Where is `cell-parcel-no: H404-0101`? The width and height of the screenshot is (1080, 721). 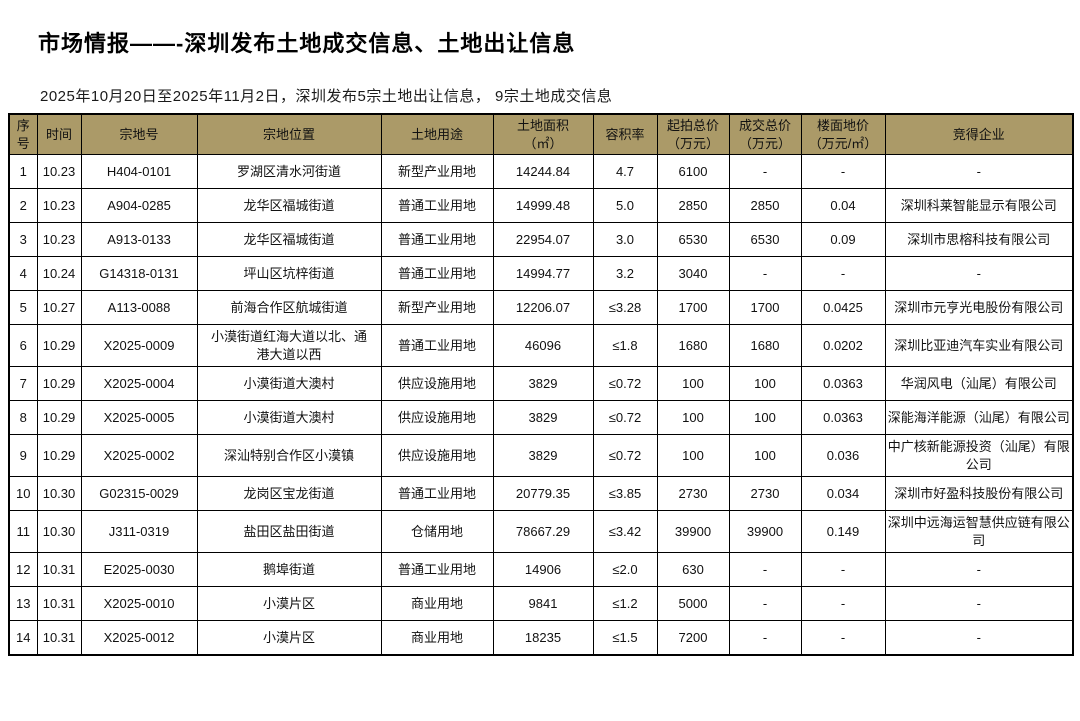
cell-parcel-no: H404-0101 is located at coordinates (139, 172).